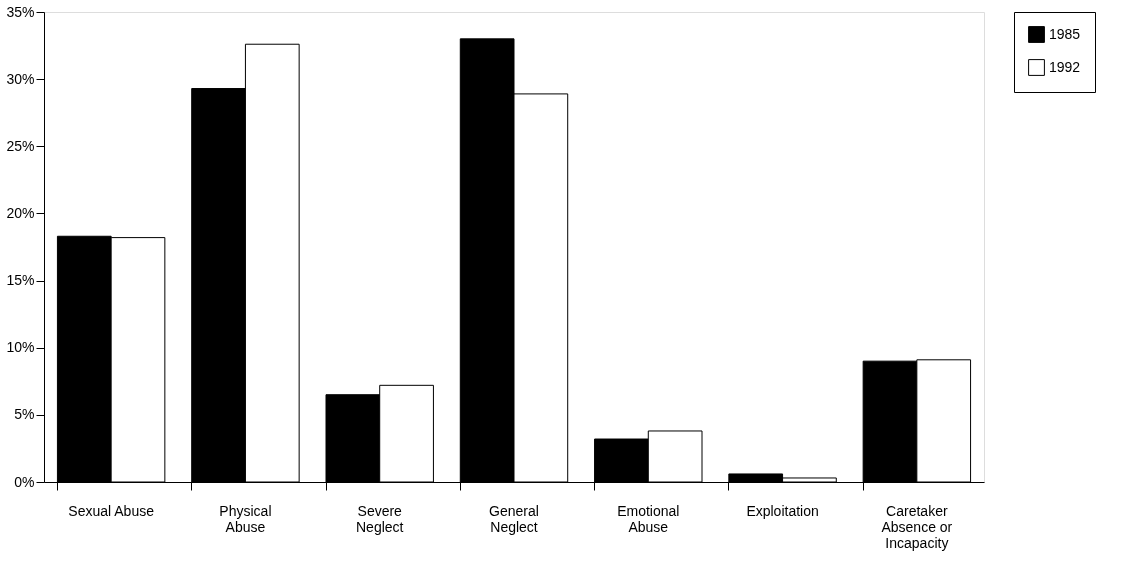 Image resolution: width=1134 pixels, height=587 pixels. What do you see at coordinates (20, 11) in the screenshot?
I see `y-tick-label: 35%` at bounding box center [20, 11].